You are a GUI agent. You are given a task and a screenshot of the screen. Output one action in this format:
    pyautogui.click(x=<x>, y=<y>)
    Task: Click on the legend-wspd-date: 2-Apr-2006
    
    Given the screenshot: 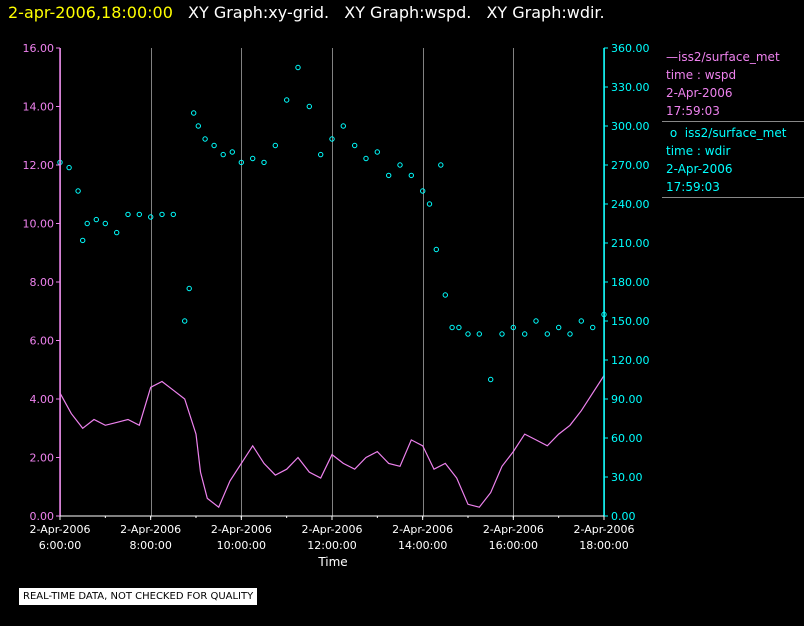 What is the action you would take?
    pyautogui.click(x=699, y=93)
    